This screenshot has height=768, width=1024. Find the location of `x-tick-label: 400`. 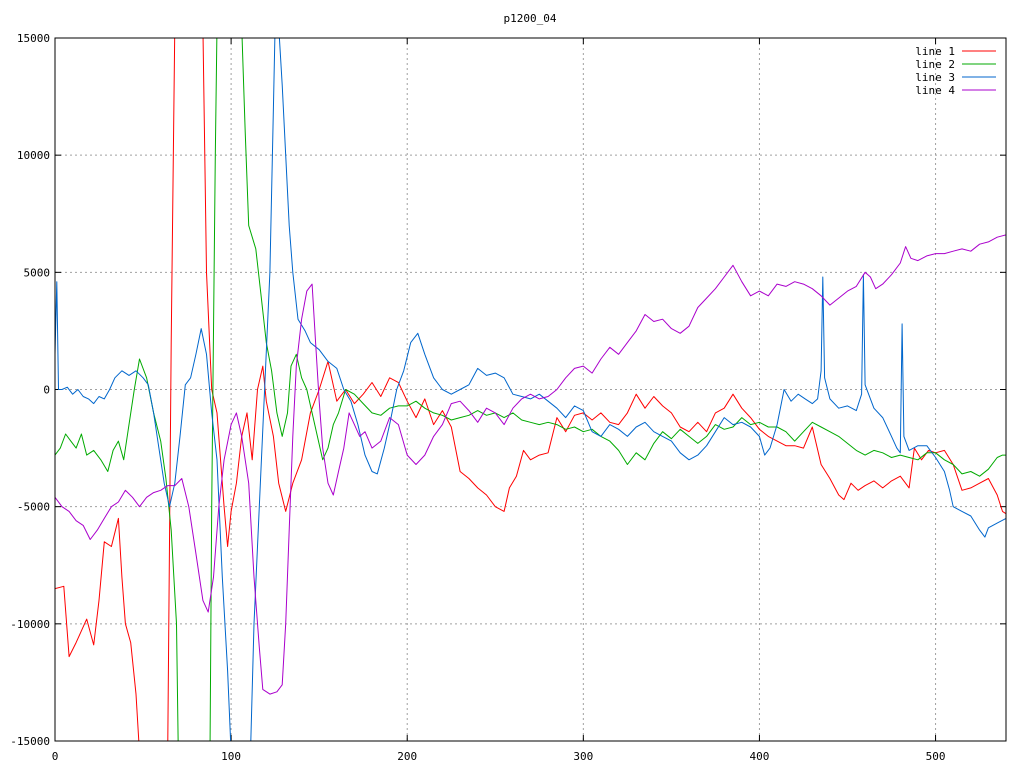

x-tick-label: 400 is located at coordinates (760, 756).